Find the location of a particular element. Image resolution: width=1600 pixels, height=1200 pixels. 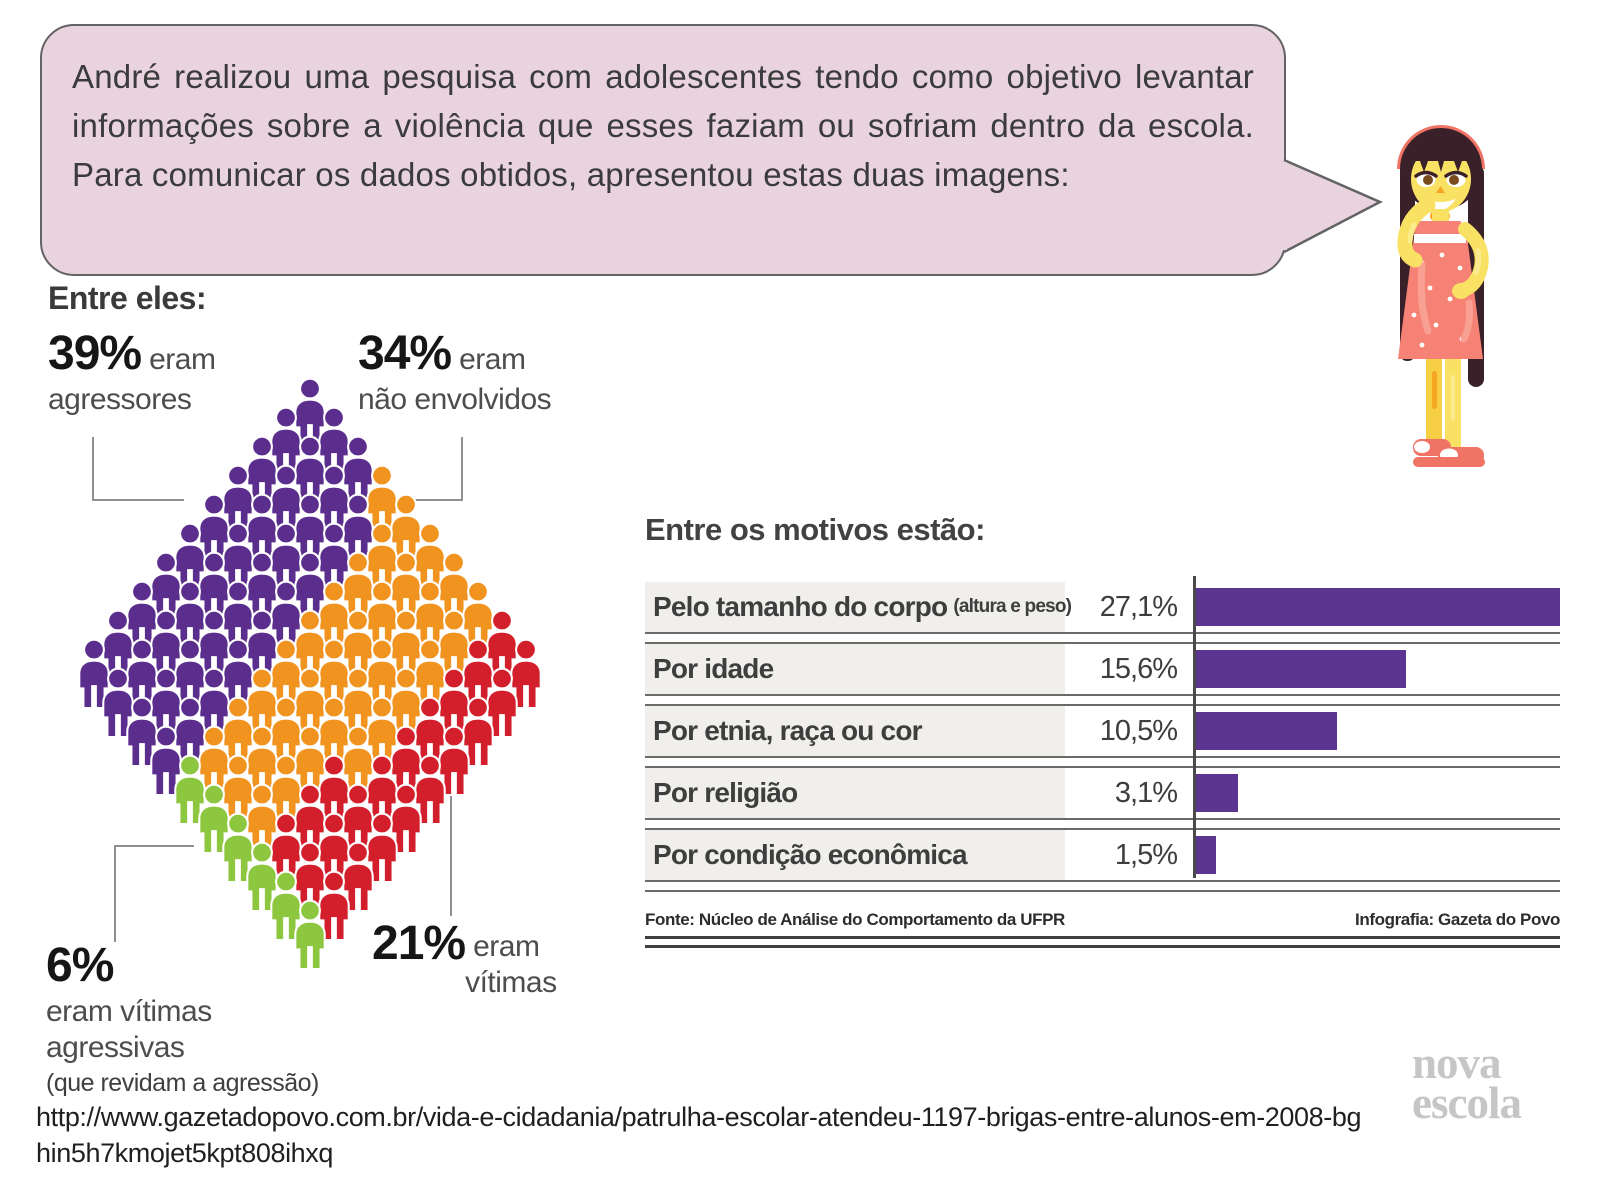

stat-vitimas-name: vítimas is located at coordinates (511, 982).